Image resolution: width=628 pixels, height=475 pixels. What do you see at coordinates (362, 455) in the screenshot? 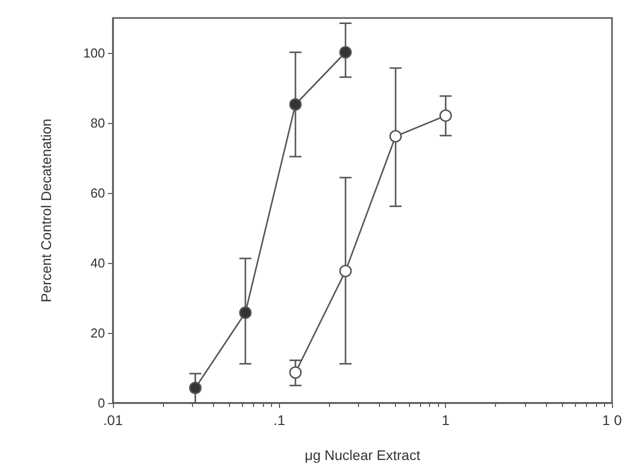
I see `x-axis-title: μg Nuclear Extract` at bounding box center [362, 455].